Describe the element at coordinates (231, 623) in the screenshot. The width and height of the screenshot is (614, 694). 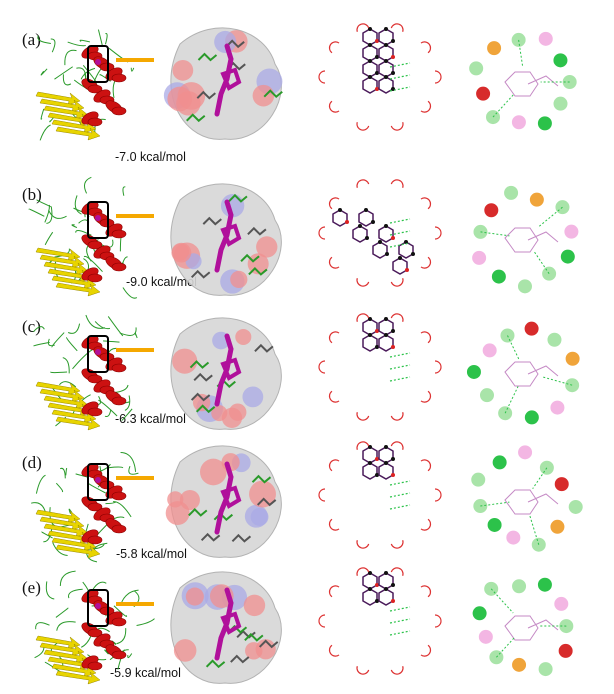
I see `ligand-ring` at that location.